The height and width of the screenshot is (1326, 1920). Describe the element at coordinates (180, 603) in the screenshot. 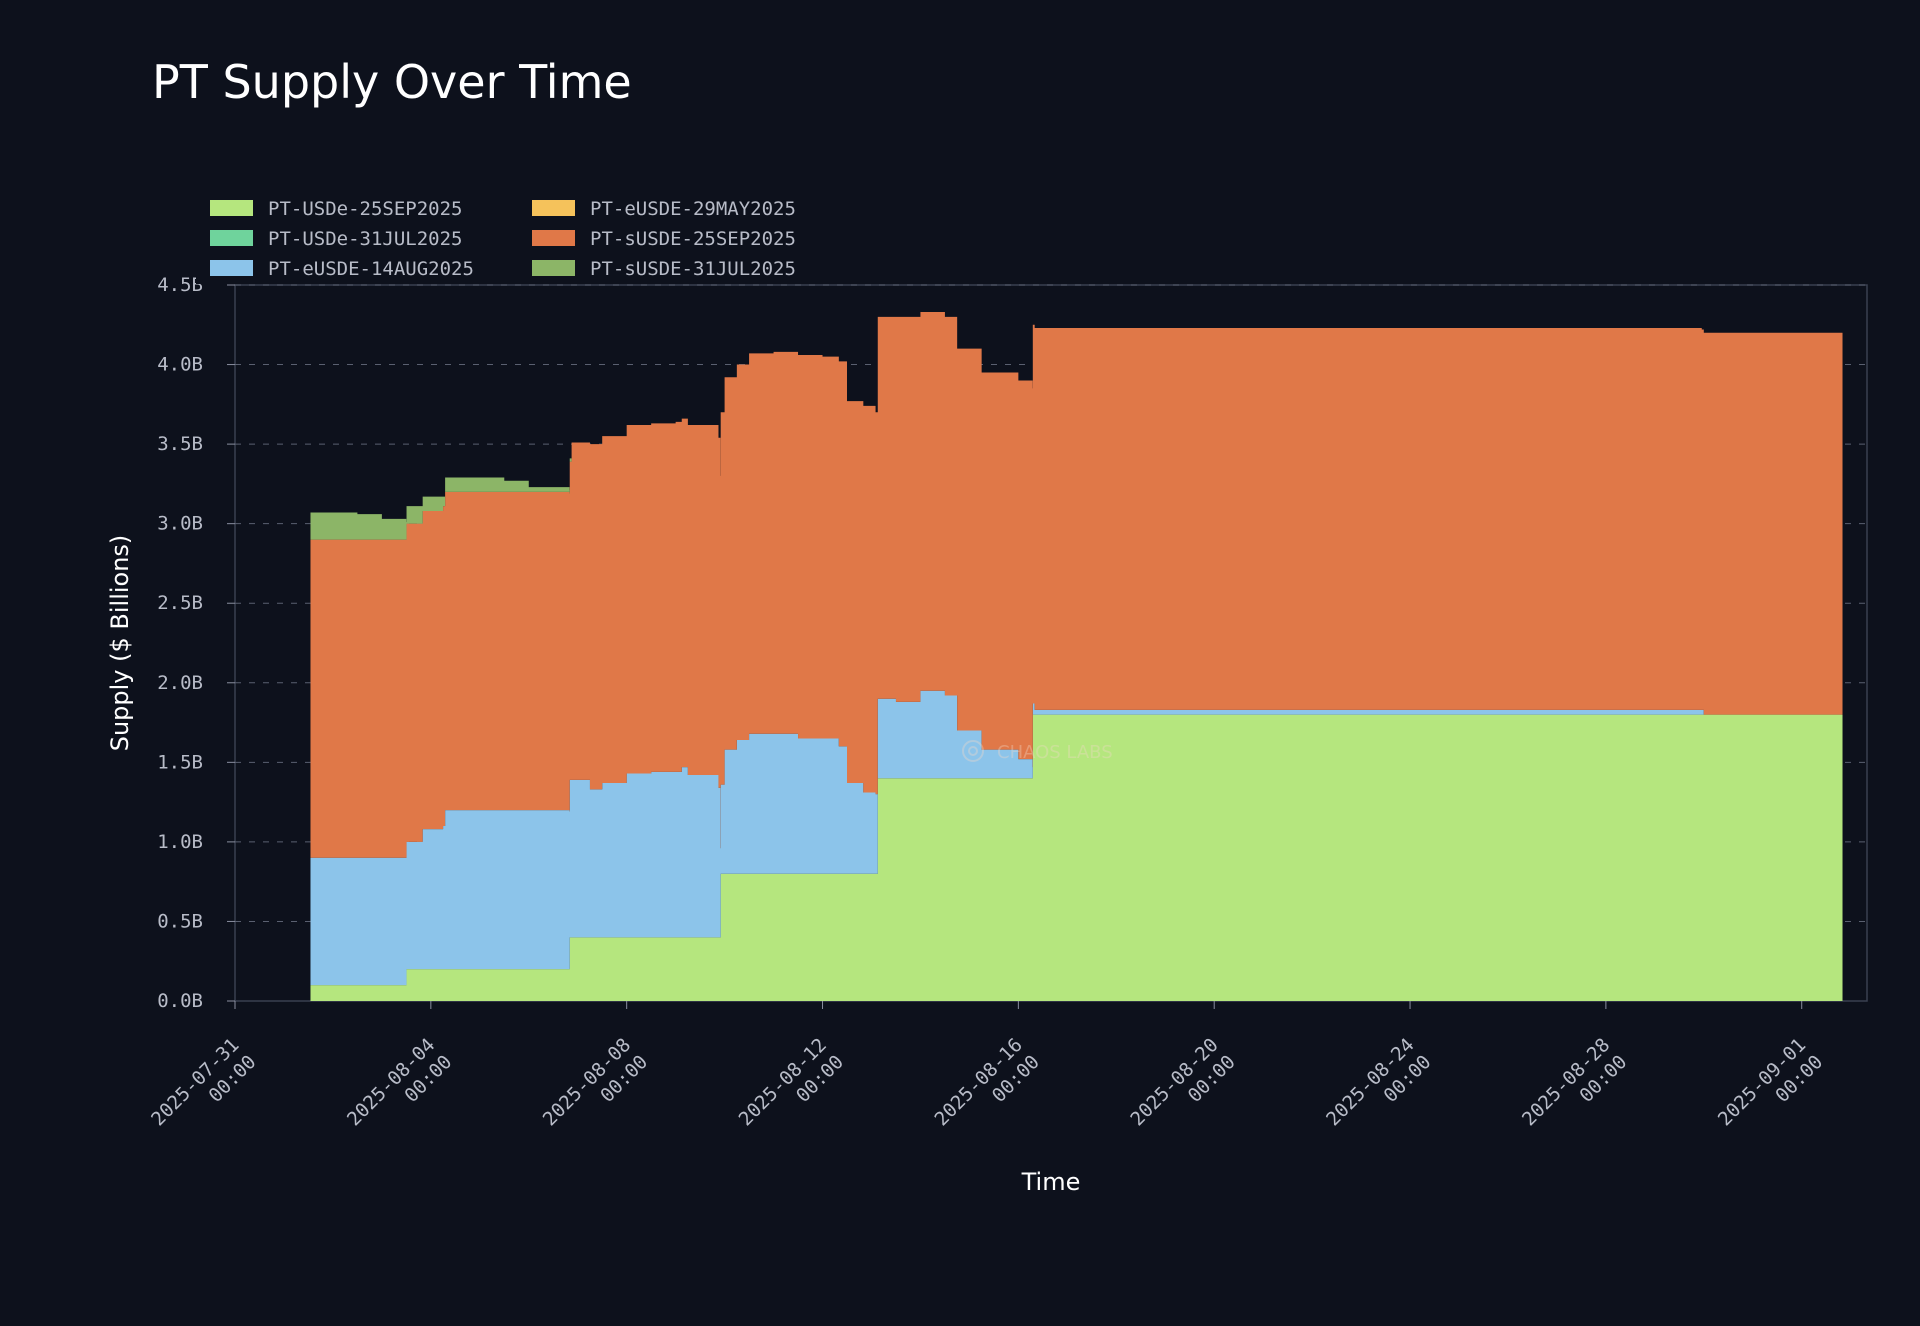

I see `y-tick-label: 2.5B` at that location.